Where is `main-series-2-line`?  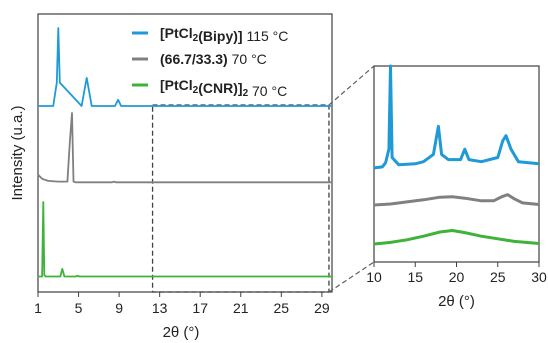
main-series-2-line is located at coordinates (184, 148).